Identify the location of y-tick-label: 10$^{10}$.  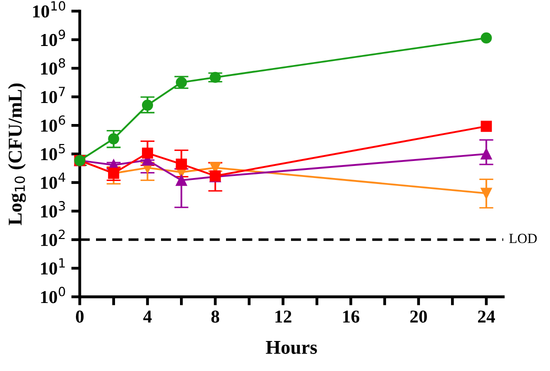
(49, 9).